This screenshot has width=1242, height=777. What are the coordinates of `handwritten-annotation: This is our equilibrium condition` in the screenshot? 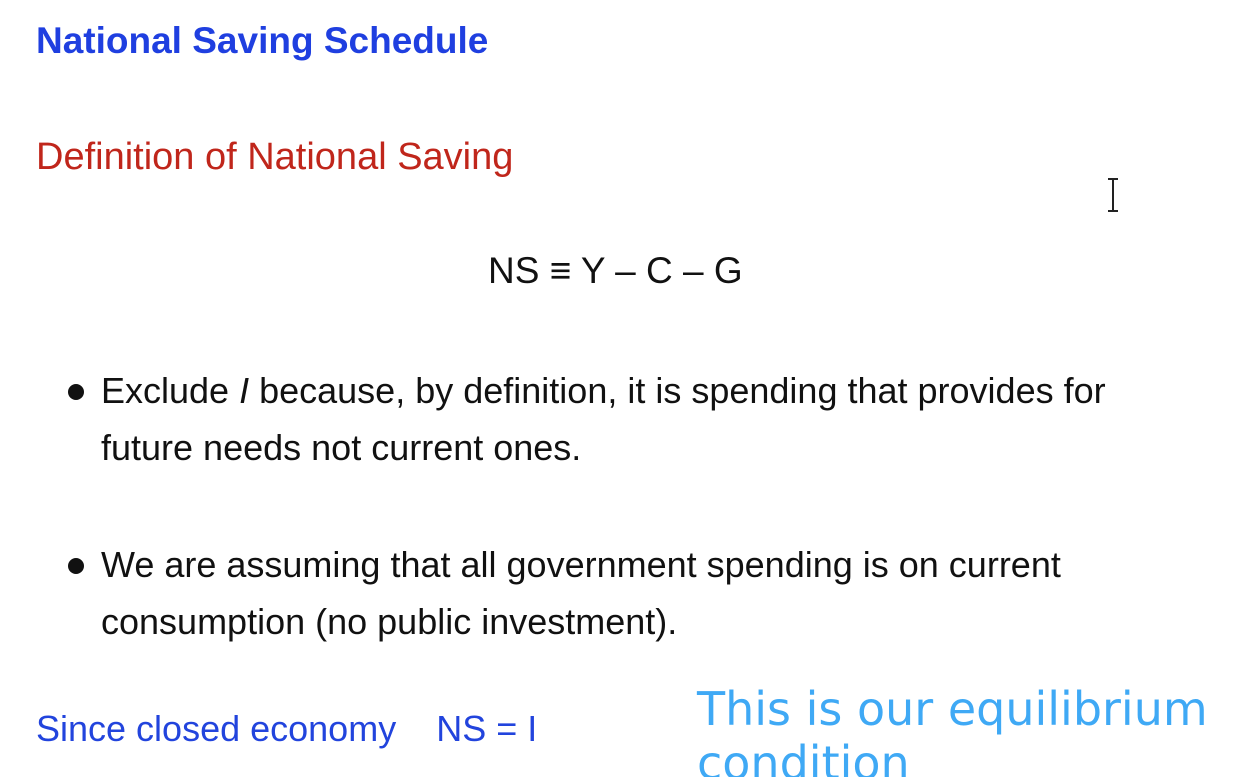 It's located at (952, 729).